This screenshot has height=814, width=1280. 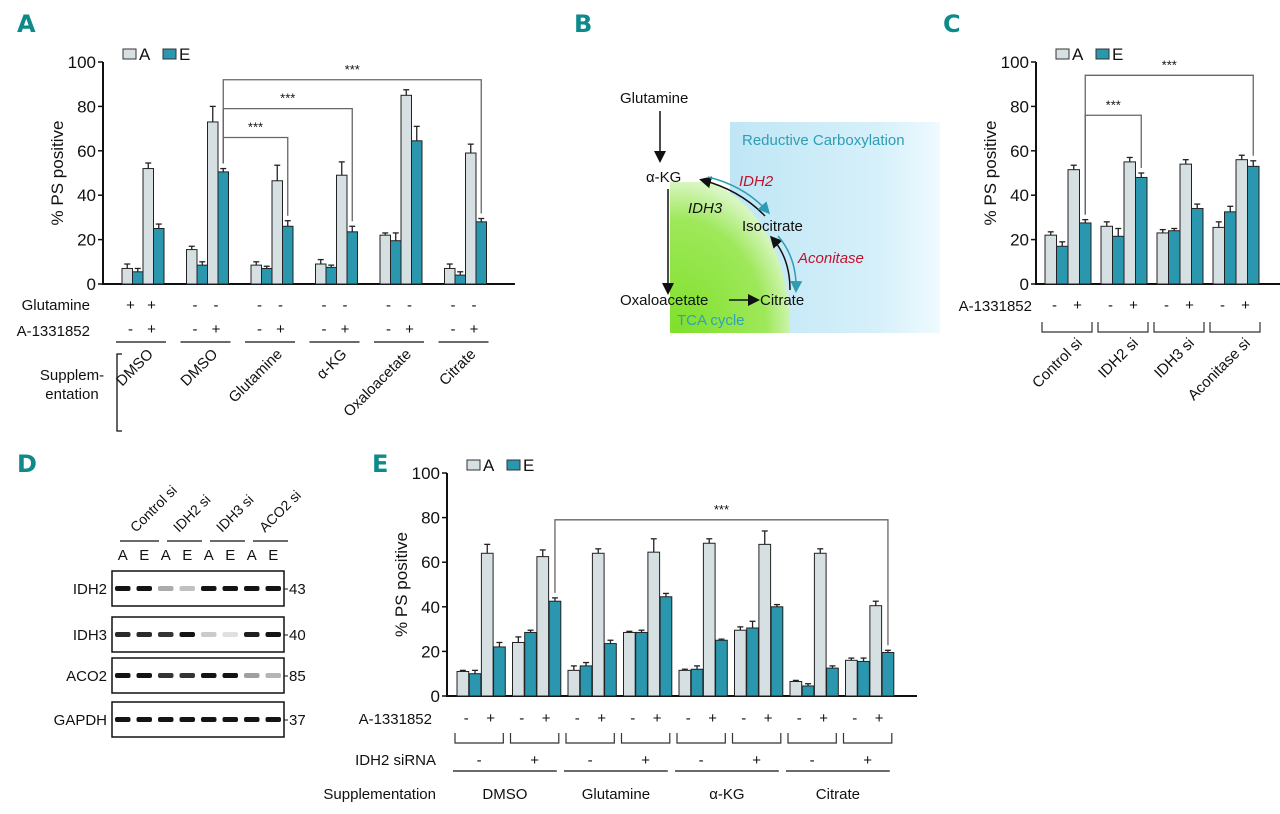 I want to click on blot-protein-label: IDH3, so click(x=90, y=635).